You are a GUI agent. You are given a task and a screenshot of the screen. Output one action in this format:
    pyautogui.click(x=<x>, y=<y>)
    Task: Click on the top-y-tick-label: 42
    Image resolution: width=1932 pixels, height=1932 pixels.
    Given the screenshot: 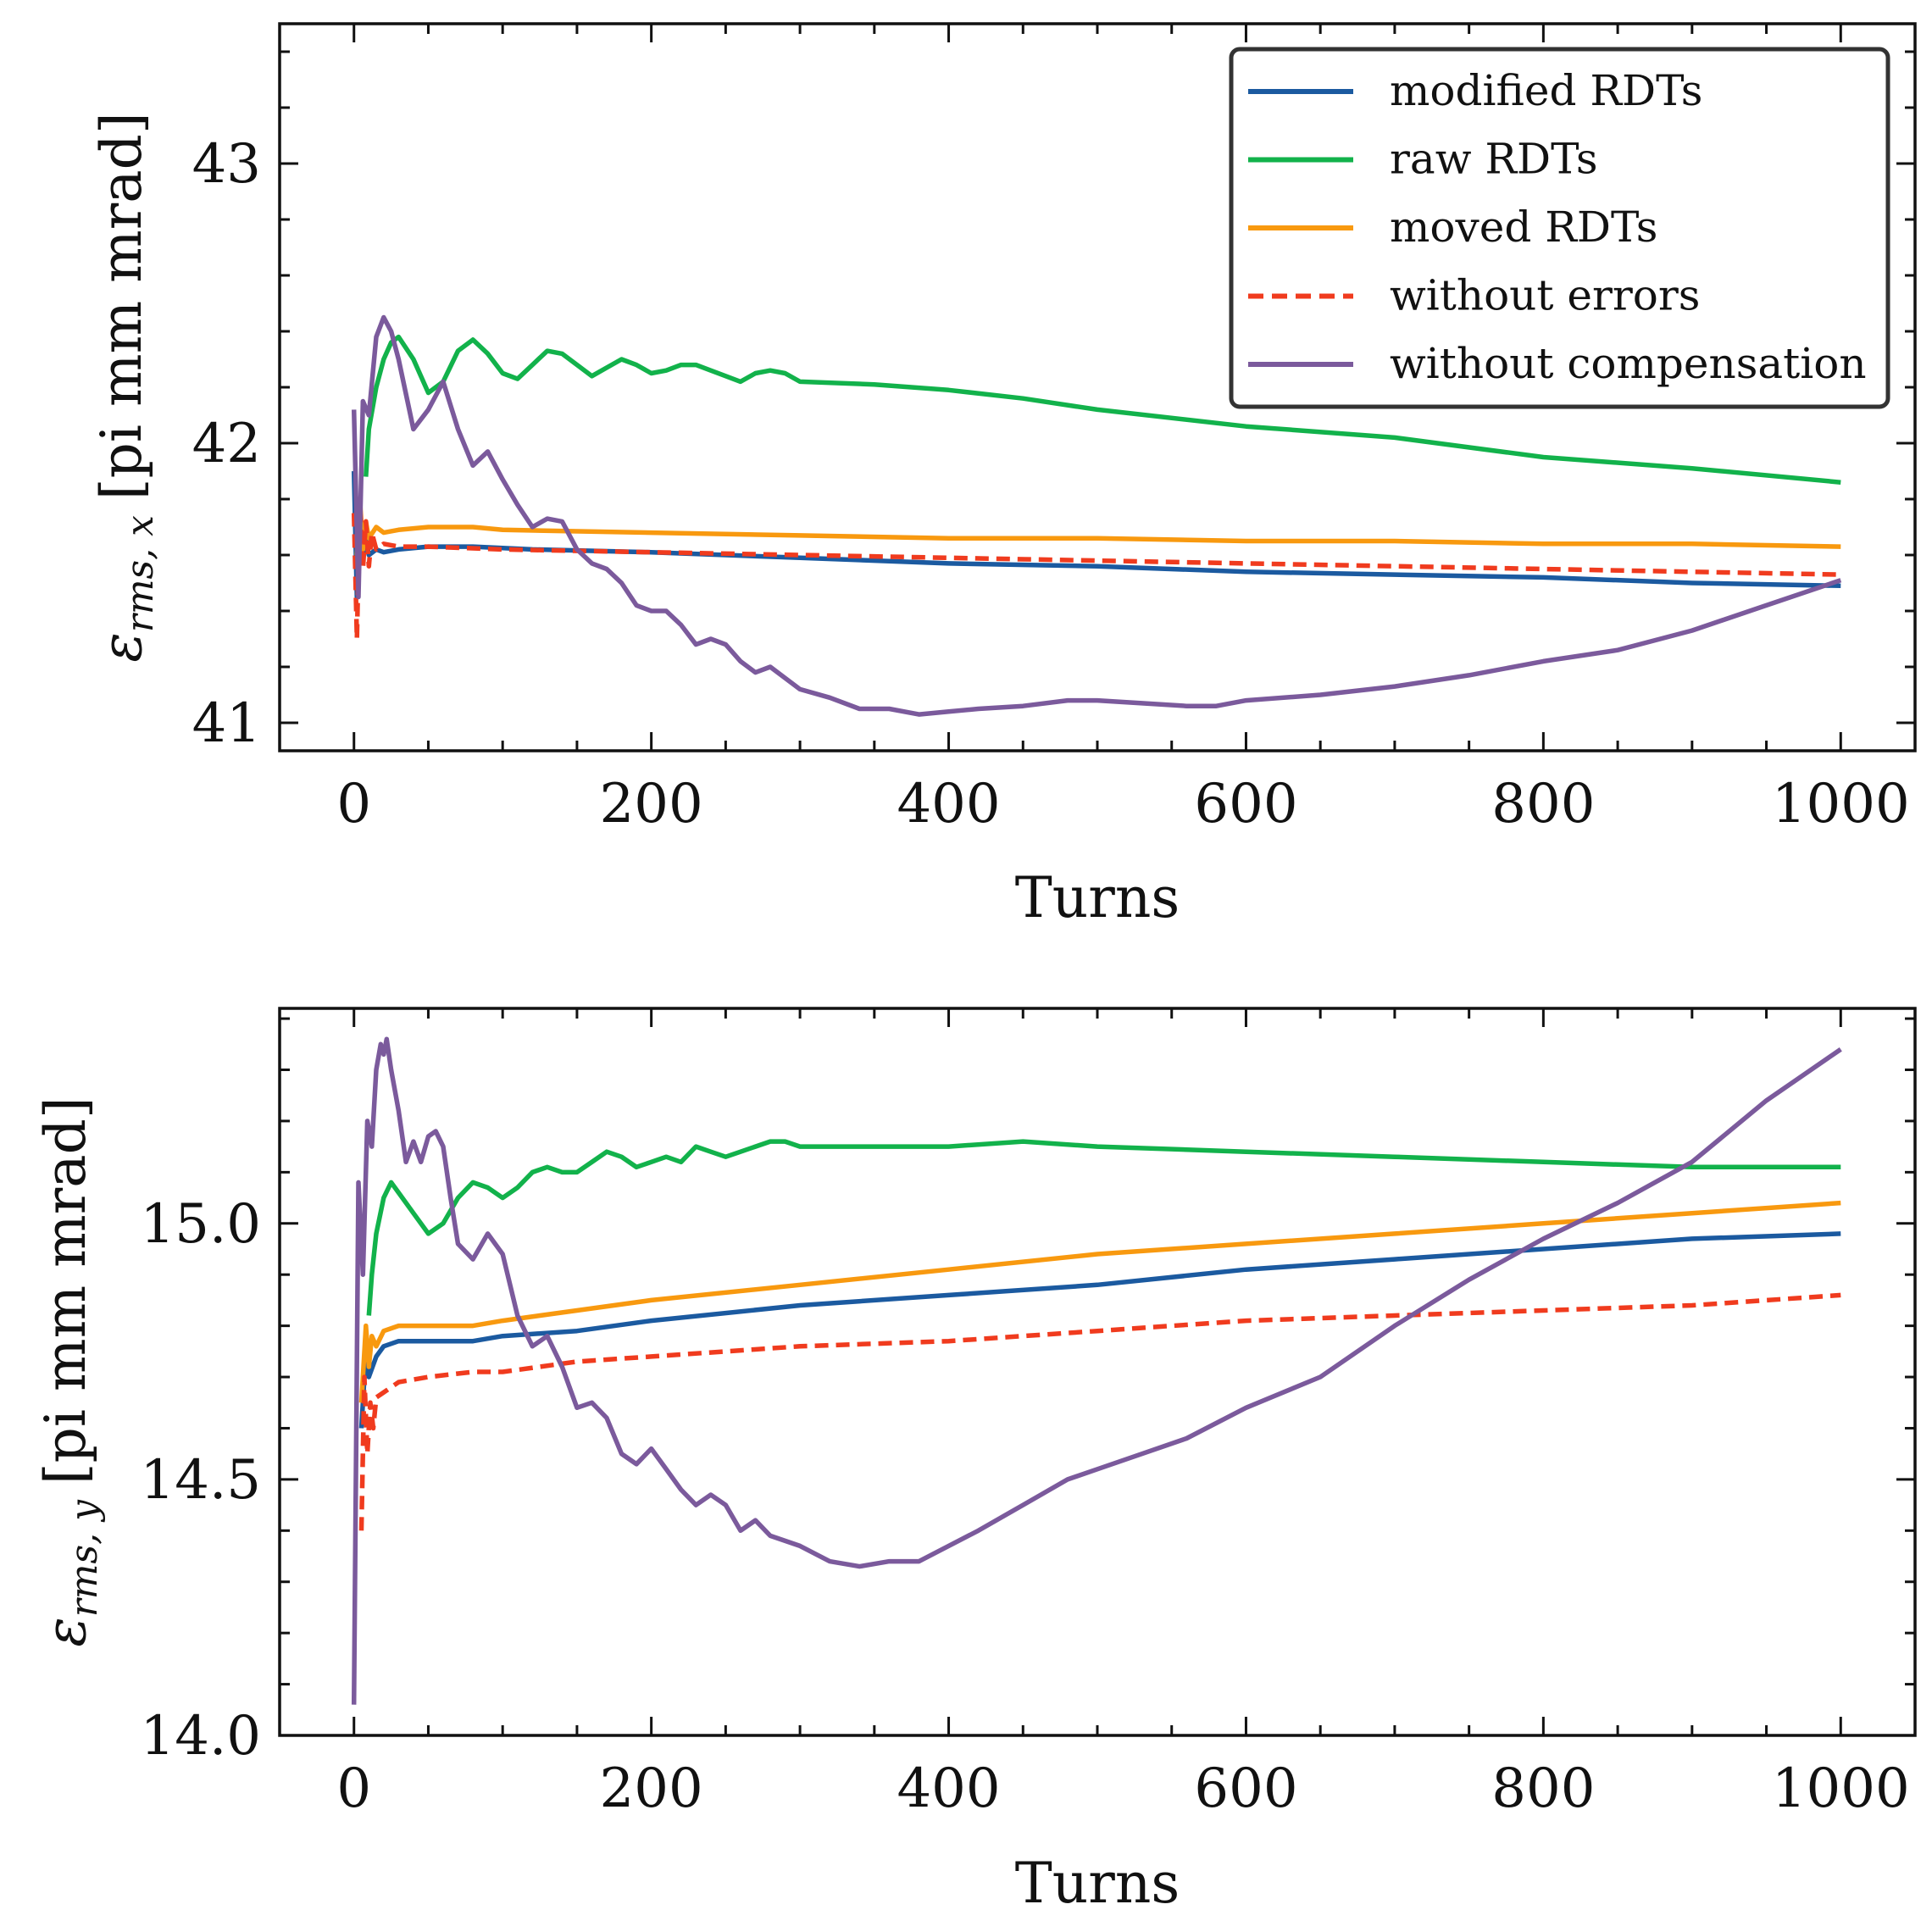 What is the action you would take?
    pyautogui.click(x=226, y=444)
    